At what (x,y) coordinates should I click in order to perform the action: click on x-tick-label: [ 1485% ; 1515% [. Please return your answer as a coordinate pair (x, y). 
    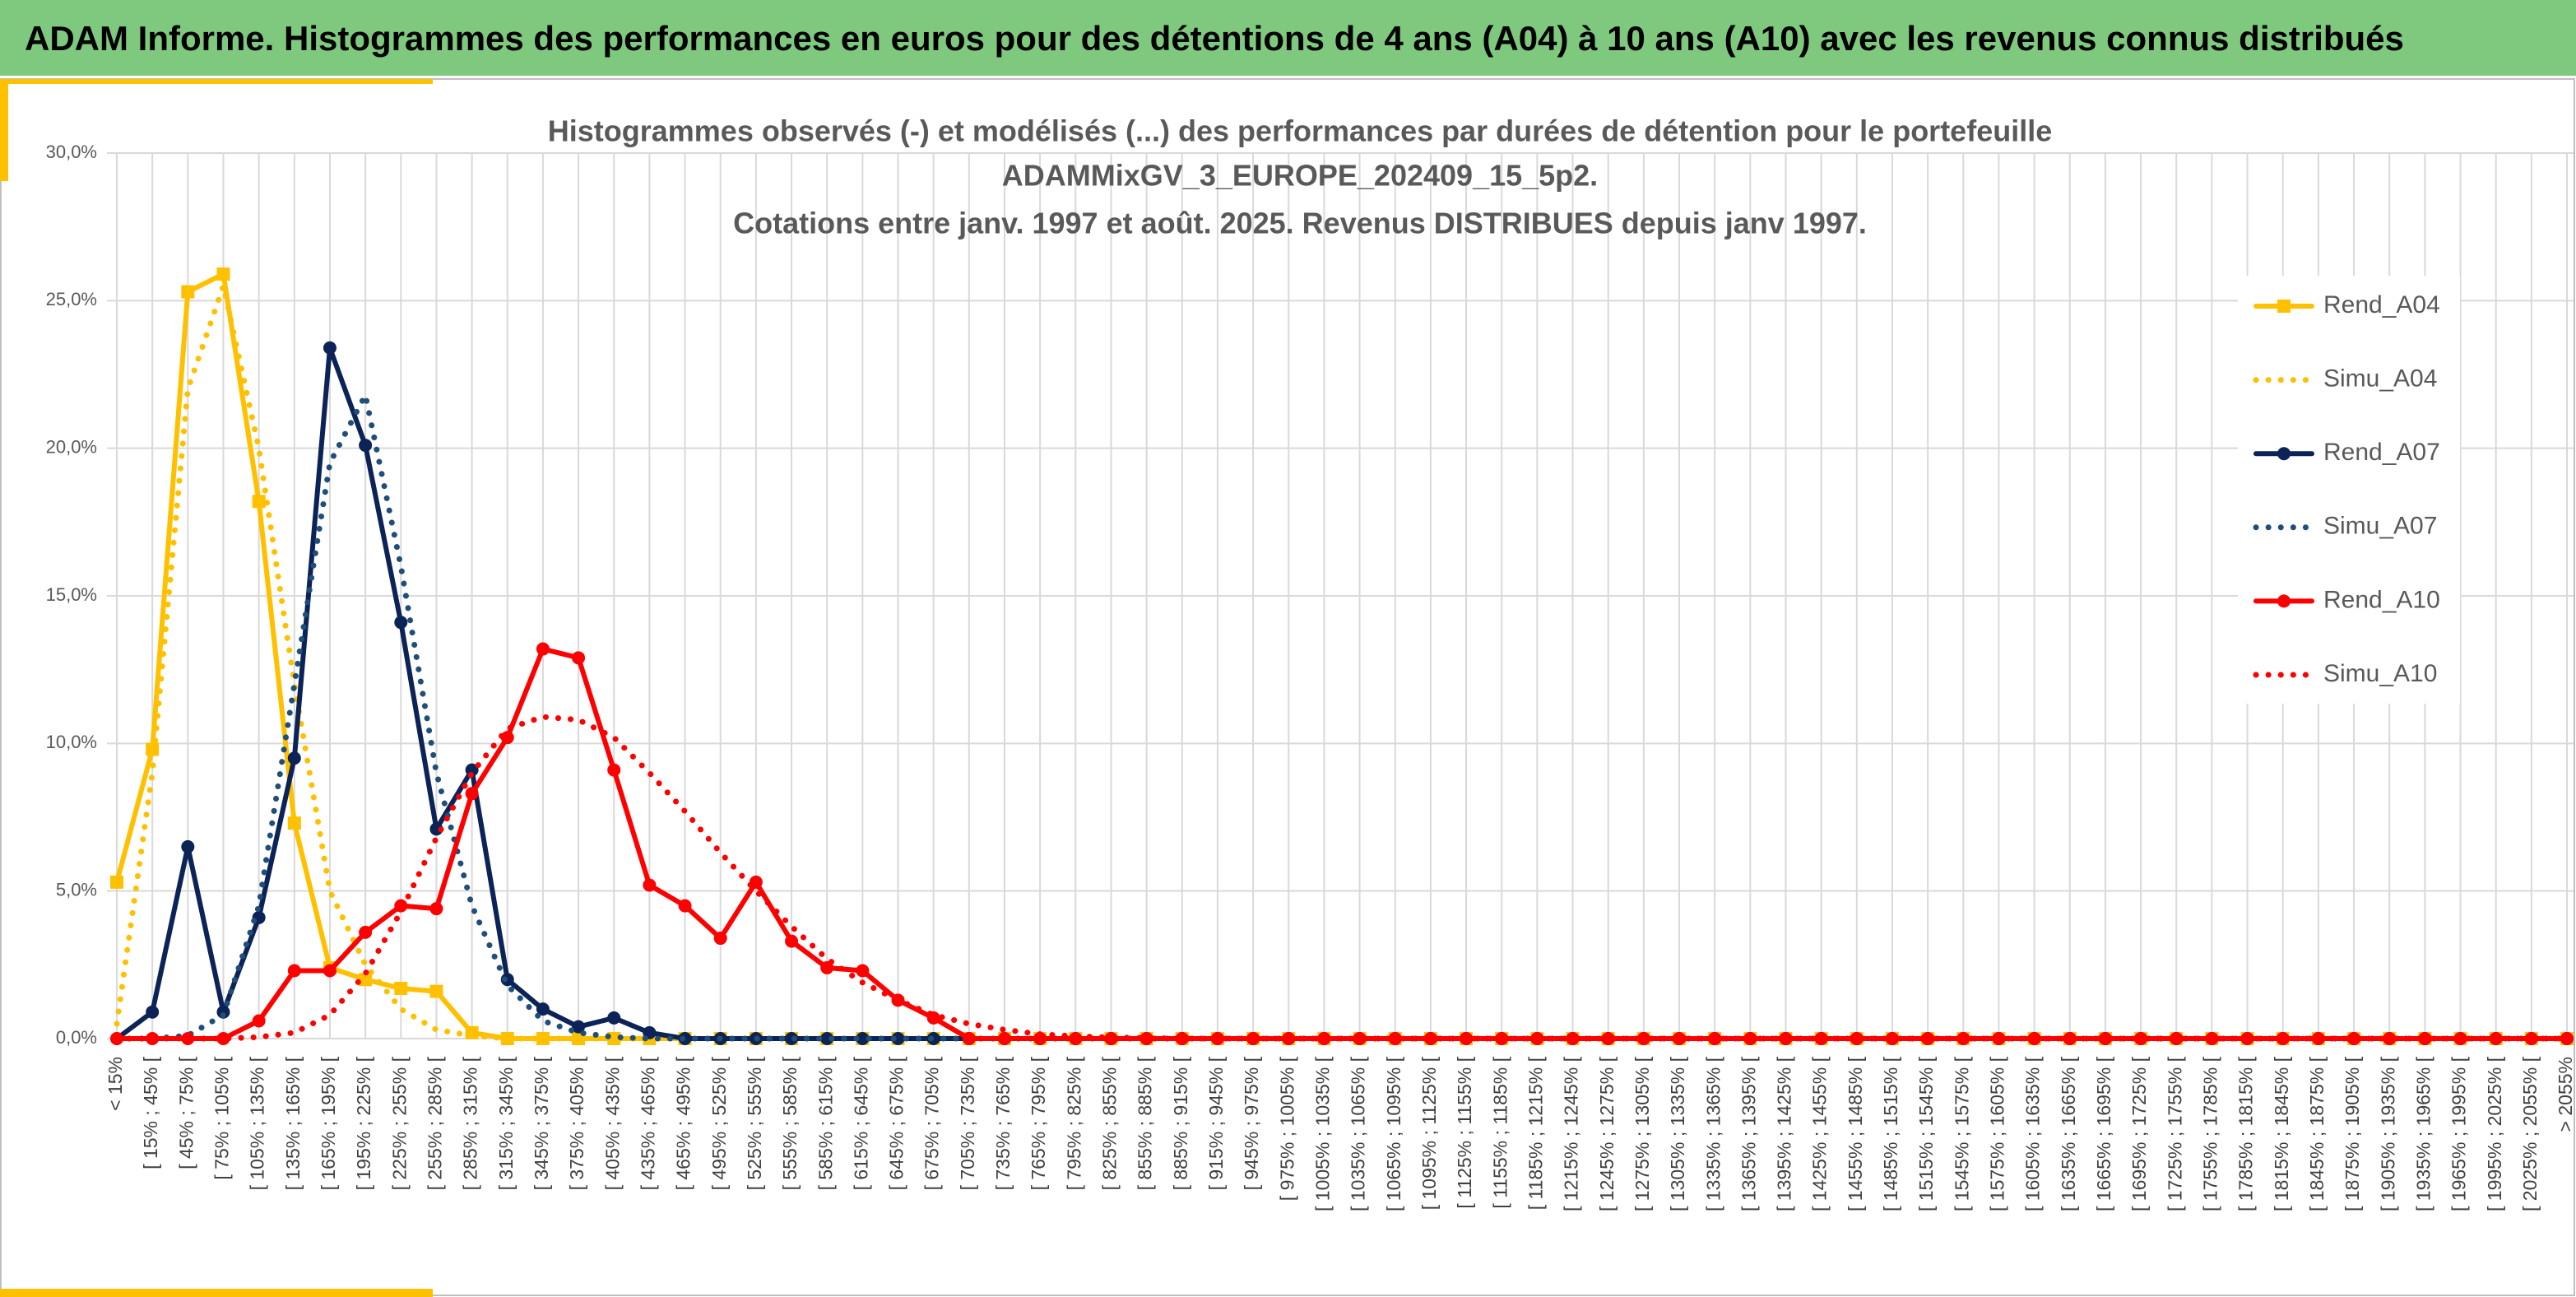
    Looking at the image, I should click on (1890, 1134).